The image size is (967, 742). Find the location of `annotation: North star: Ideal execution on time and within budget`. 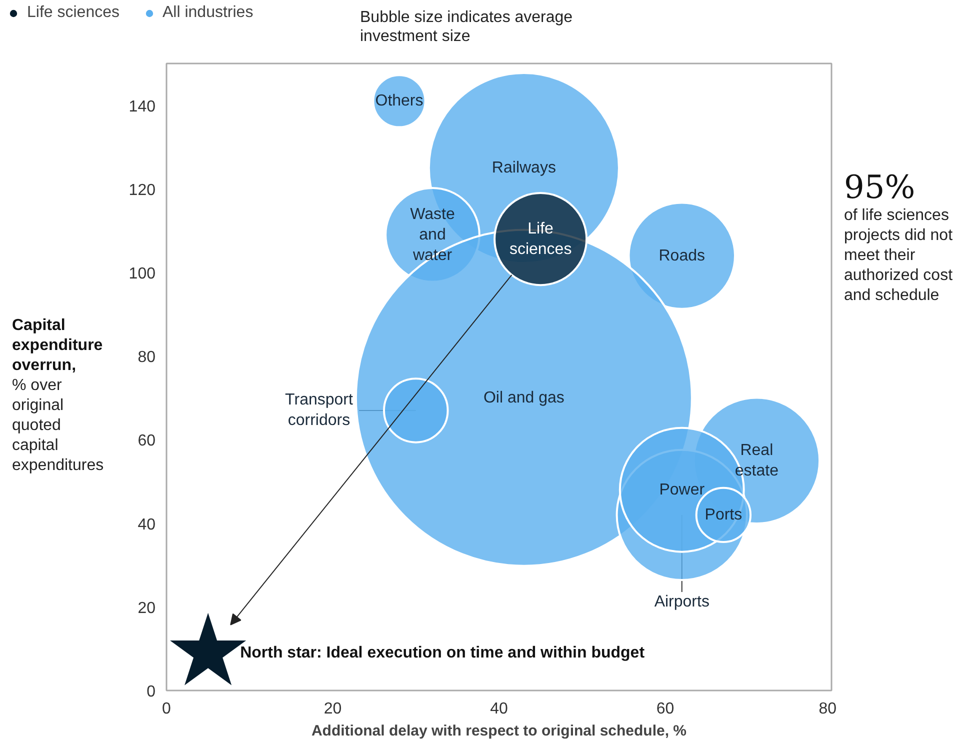

annotation: North star: Ideal execution on time and within budget is located at coordinates (443, 653).